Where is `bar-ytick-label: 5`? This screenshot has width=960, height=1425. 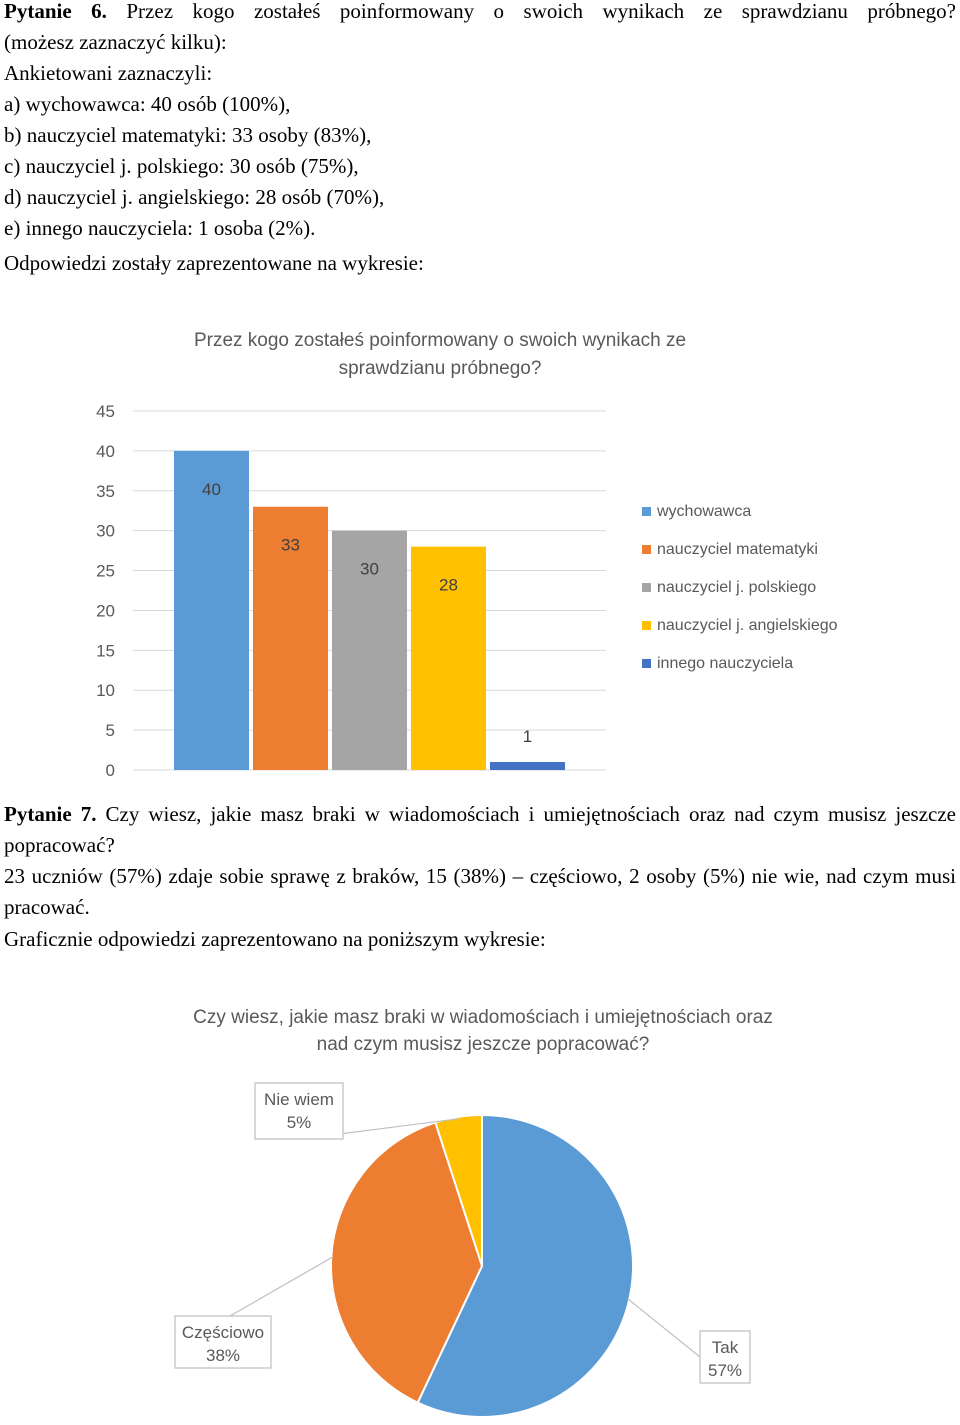 bar-ytick-label: 5 is located at coordinates (110, 730).